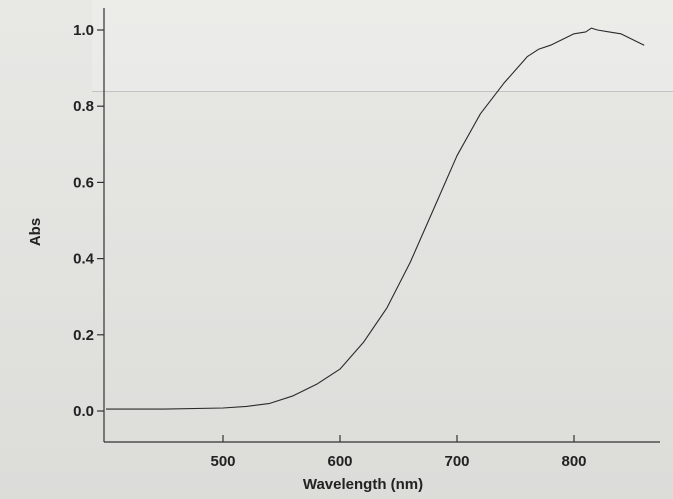 This screenshot has width=673, height=499. I want to click on y-tick-label: 0.2, so click(83, 335).